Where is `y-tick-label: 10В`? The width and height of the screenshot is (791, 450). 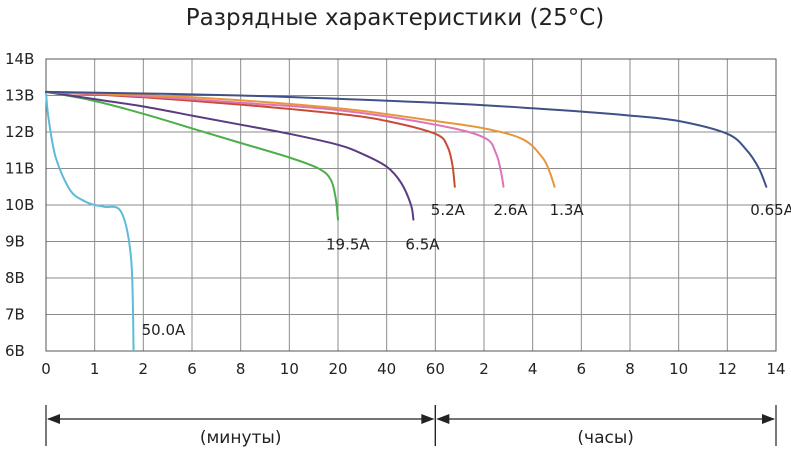 y-tick-label: 10В is located at coordinates (19, 205).